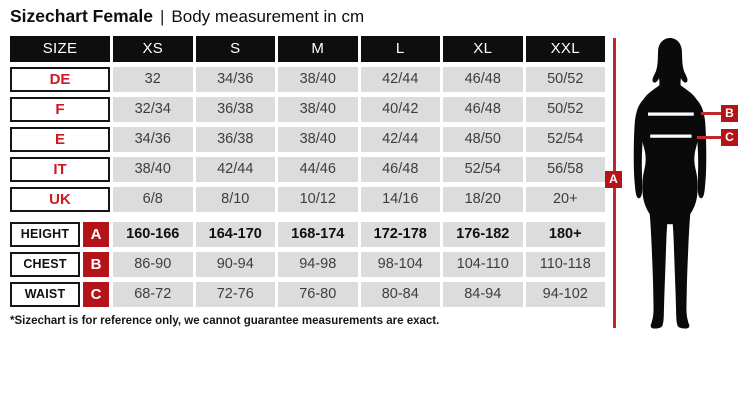  Describe the element at coordinates (565, 49) in the screenshot. I see `header-cell: XXL` at that location.